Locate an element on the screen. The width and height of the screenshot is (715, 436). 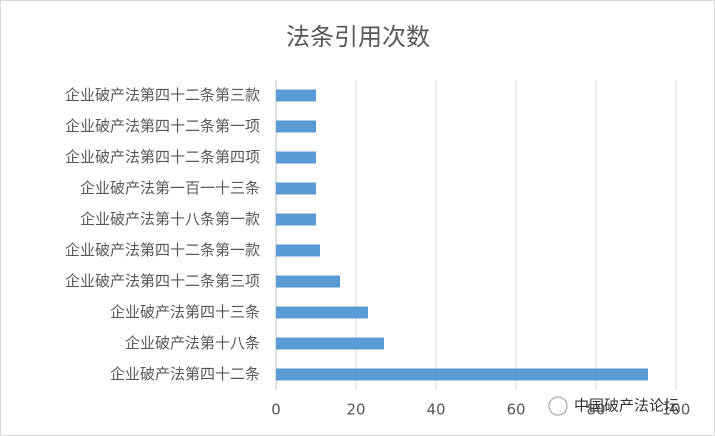
y-tick-label: 企业破产法第四十二条第三项 is located at coordinates (162, 281).